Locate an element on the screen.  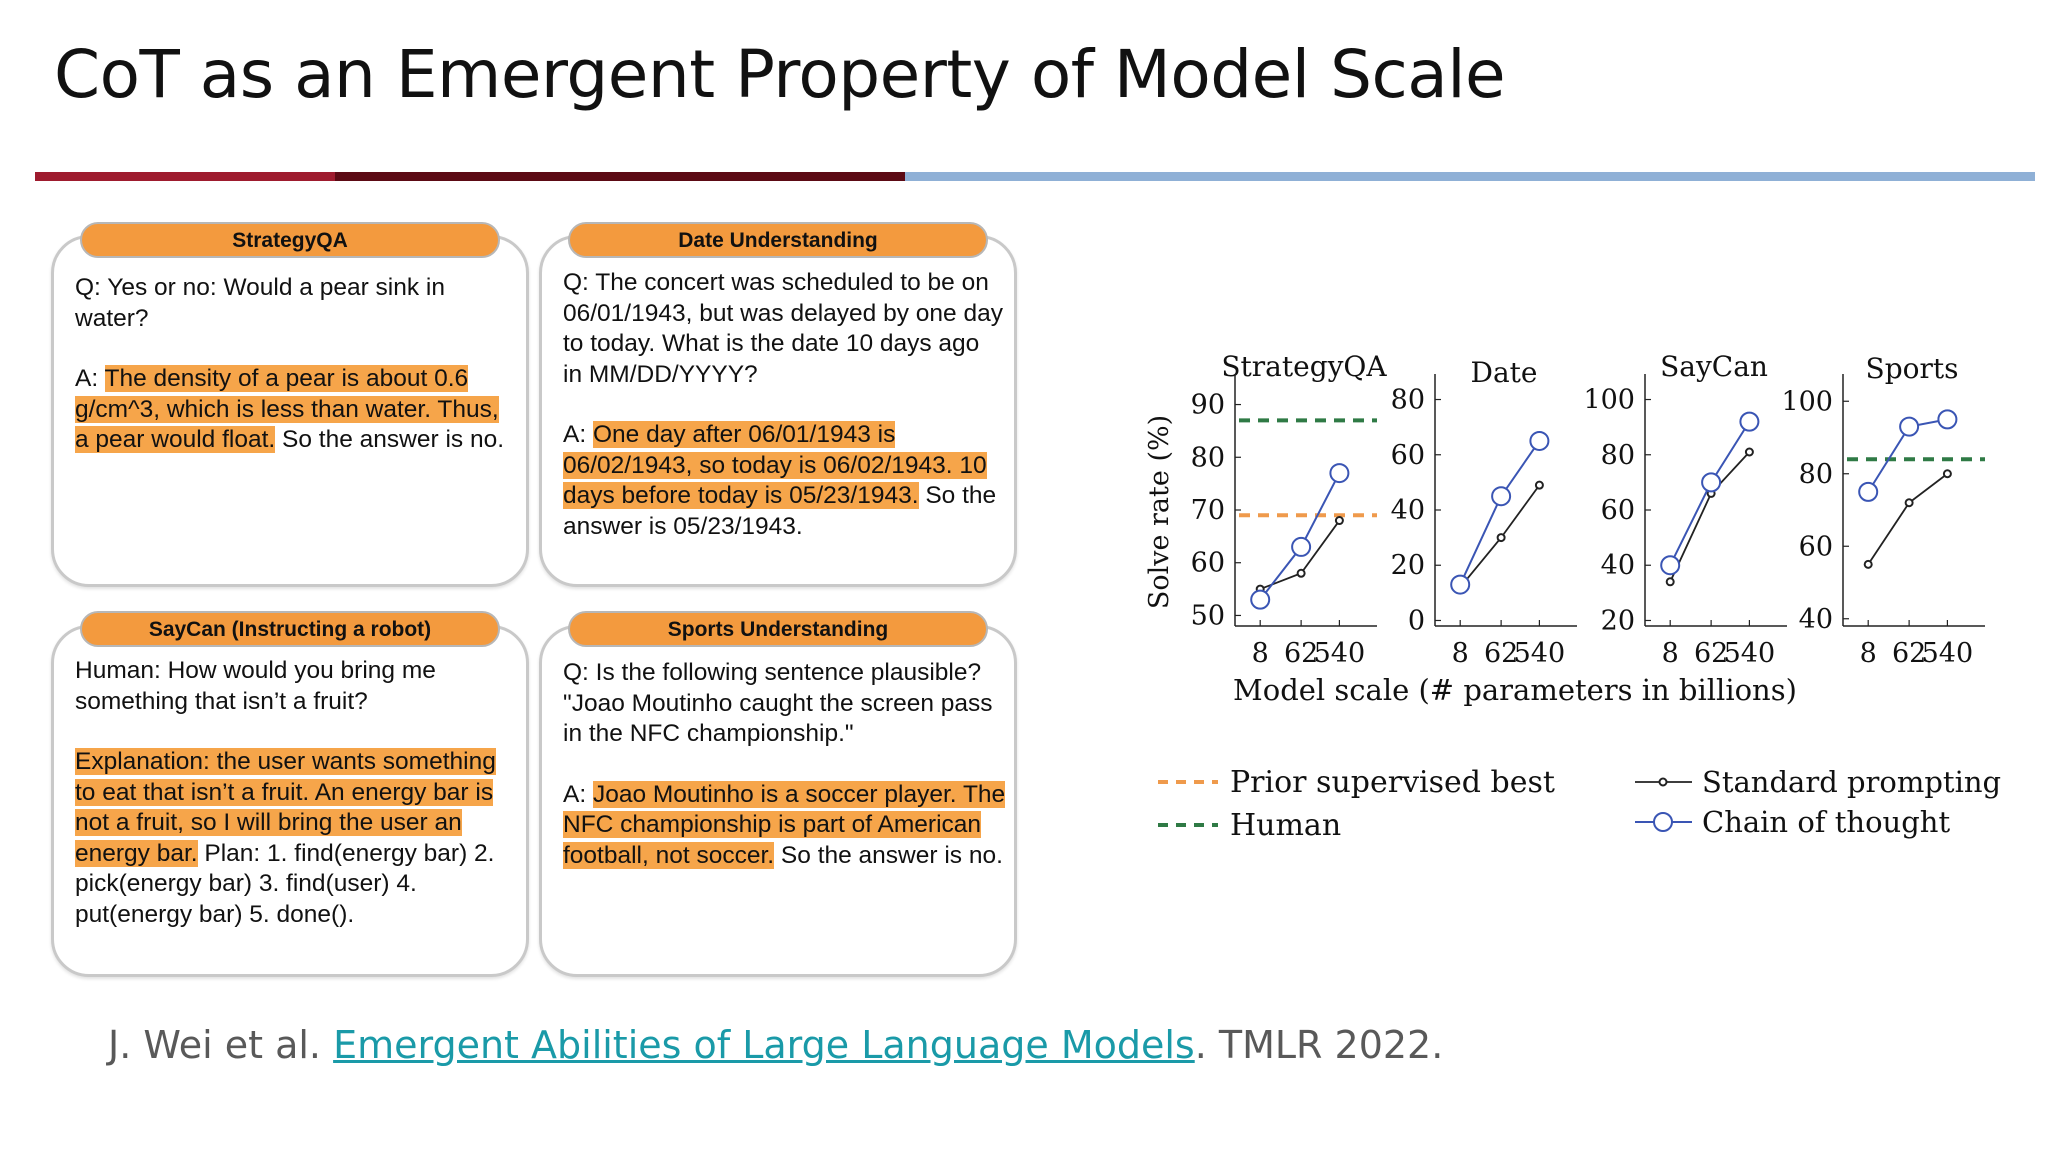
sports-y-tick-label: 40 is located at coordinates (1816, 619).